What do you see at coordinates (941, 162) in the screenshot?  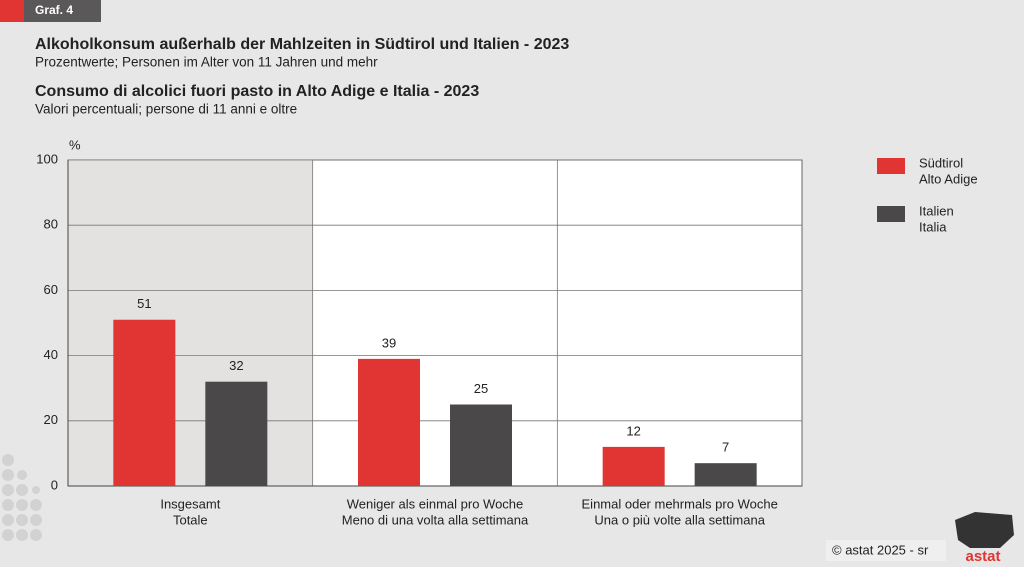 I see `legend-label: Südtirol` at bounding box center [941, 162].